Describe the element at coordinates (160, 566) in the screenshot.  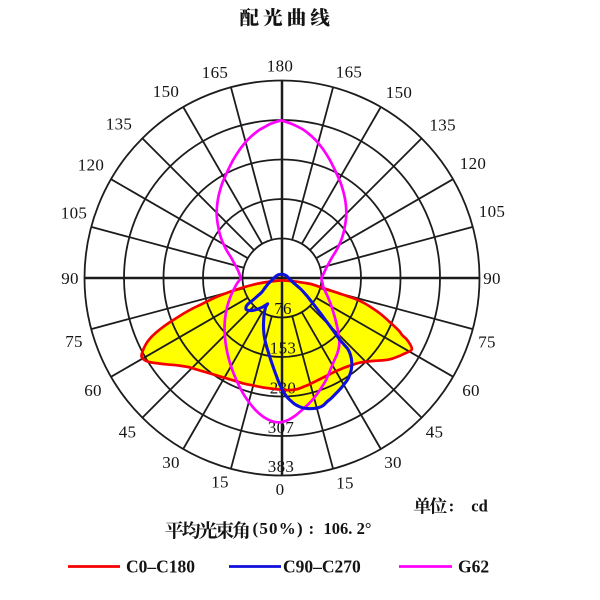
I see `svg-text: C0–C180` at that location.